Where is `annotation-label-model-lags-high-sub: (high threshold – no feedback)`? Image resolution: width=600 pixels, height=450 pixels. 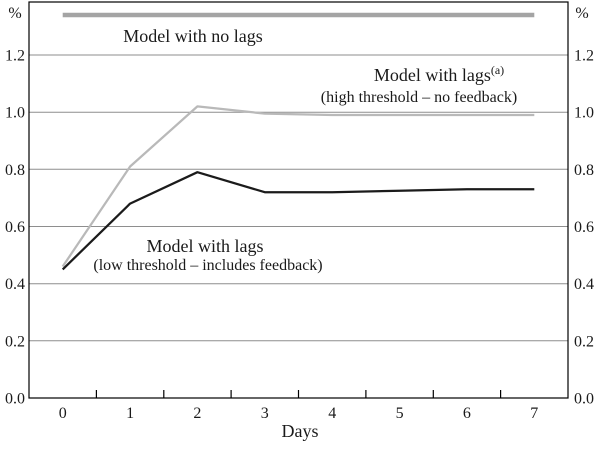
annotation-label-model-lags-high-sub: (high threshold – no feedback) is located at coordinates (419, 97).